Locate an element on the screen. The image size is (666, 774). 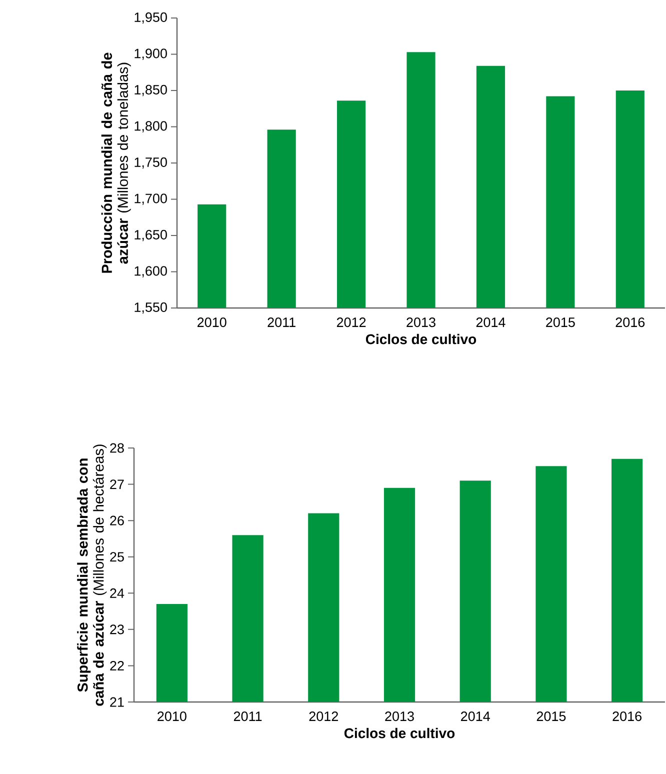
y-tick-label: 26 is located at coordinates (117, 521).